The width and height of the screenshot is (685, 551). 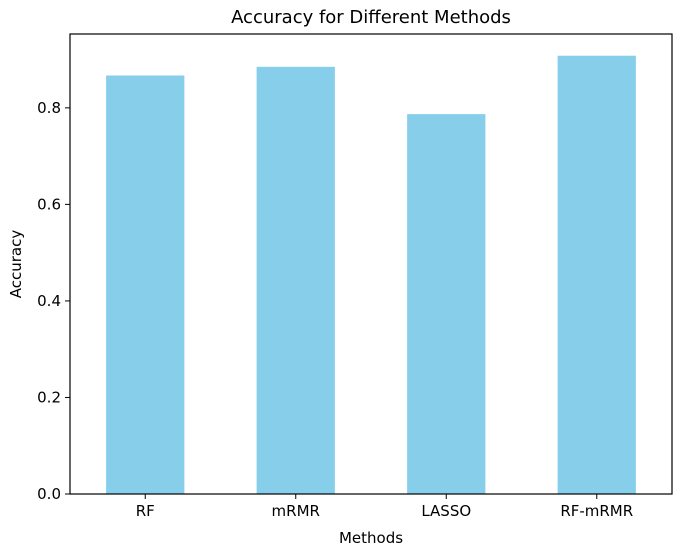 What do you see at coordinates (49, 397) in the screenshot?
I see `y-tick-label: 0.2` at bounding box center [49, 397].